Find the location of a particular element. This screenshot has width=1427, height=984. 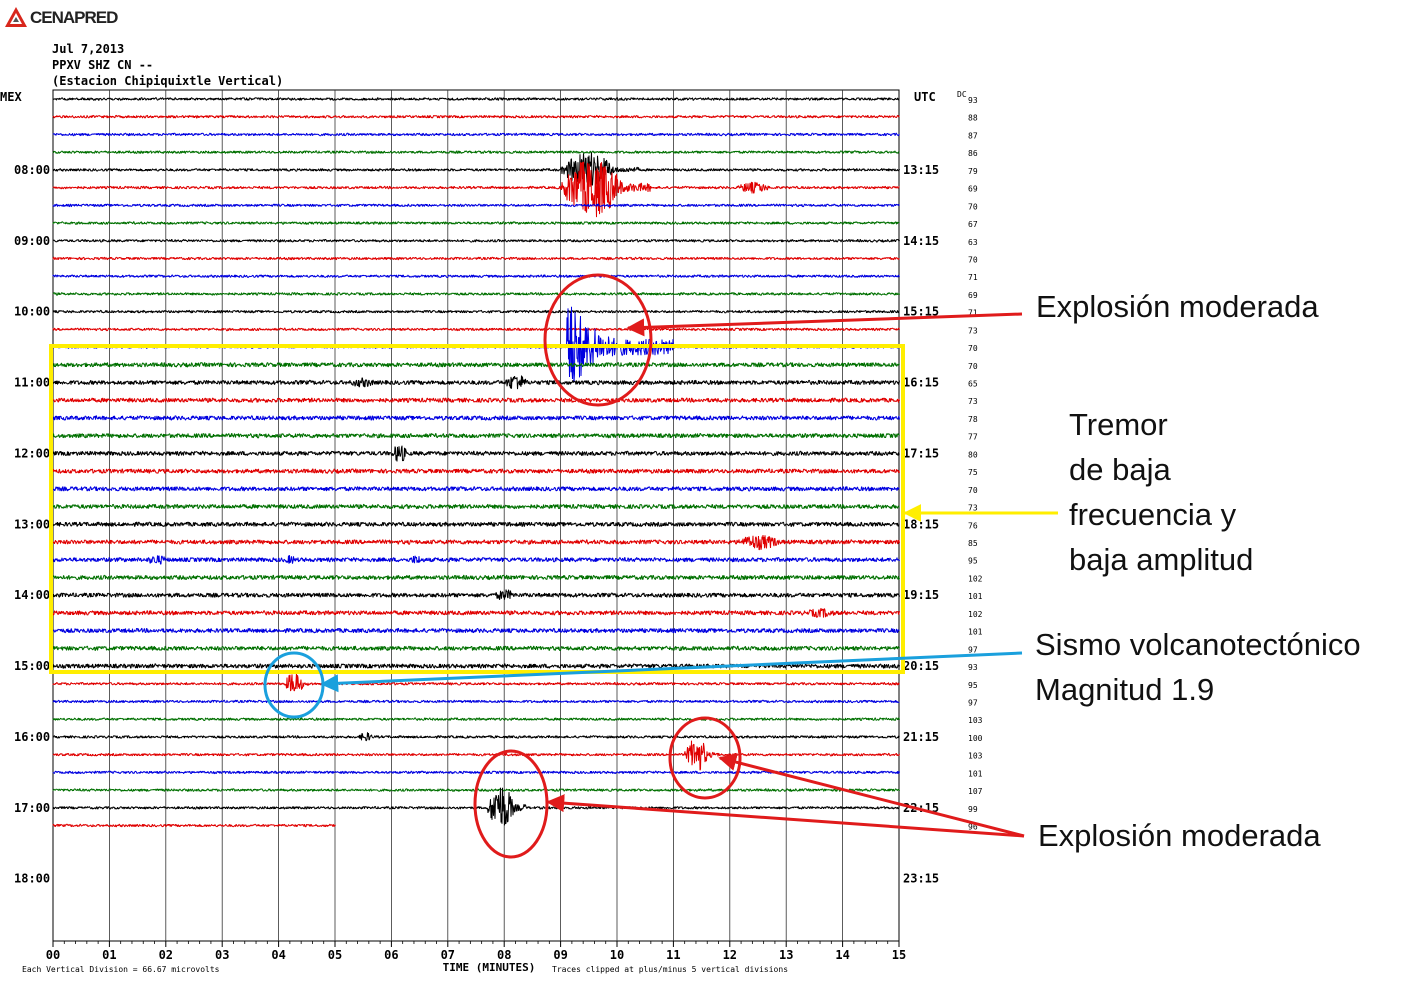

dc-value: 102 is located at coordinates (975, 614).